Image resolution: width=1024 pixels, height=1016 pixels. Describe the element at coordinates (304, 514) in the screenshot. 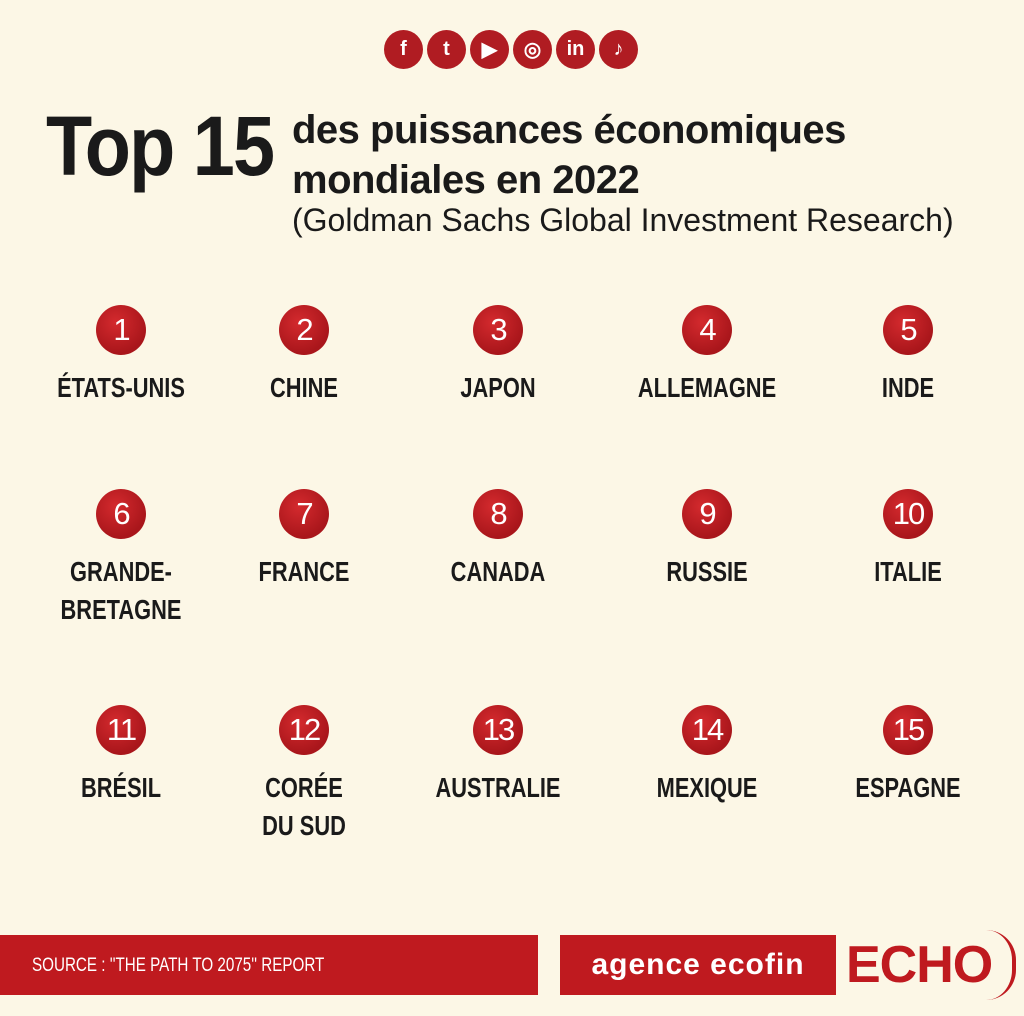

I see `rank-badge: 7` at that location.